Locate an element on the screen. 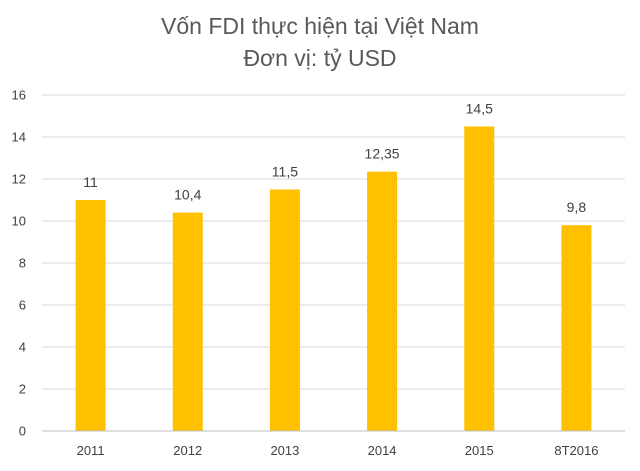  y-tick-label: 16 is located at coordinates (19, 95).